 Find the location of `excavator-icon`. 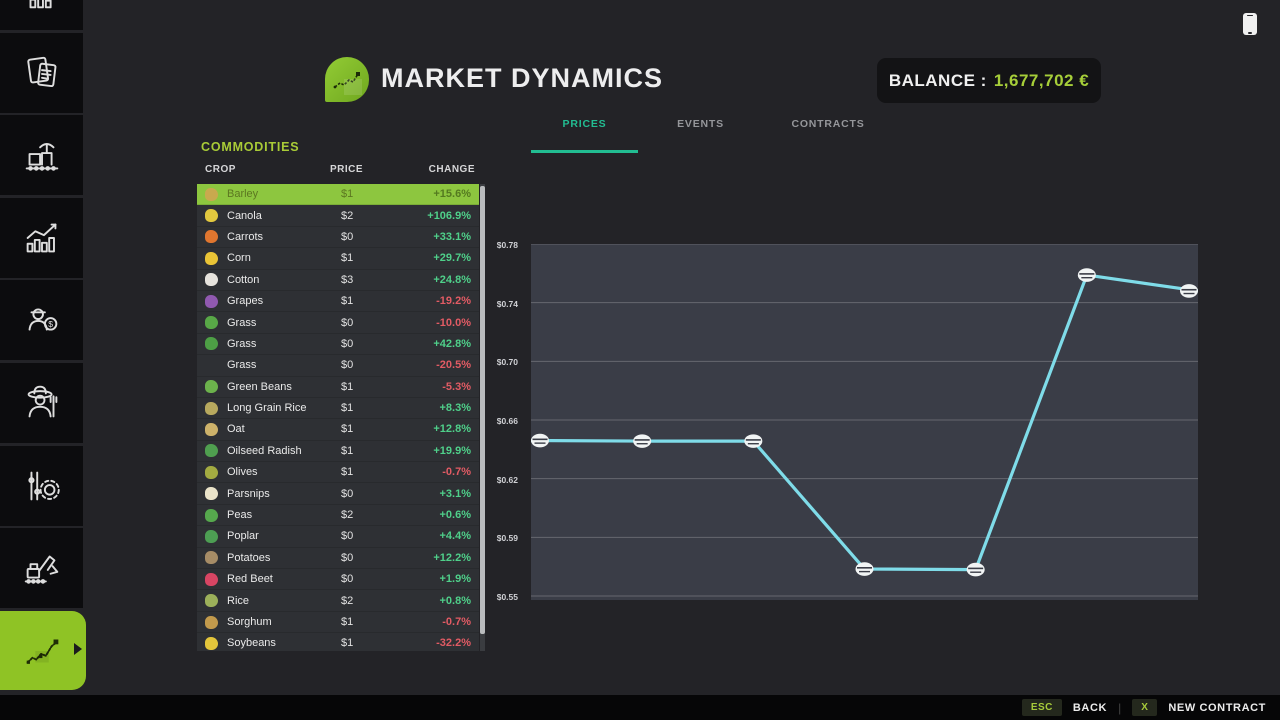

excavator-icon is located at coordinates (41, 569).